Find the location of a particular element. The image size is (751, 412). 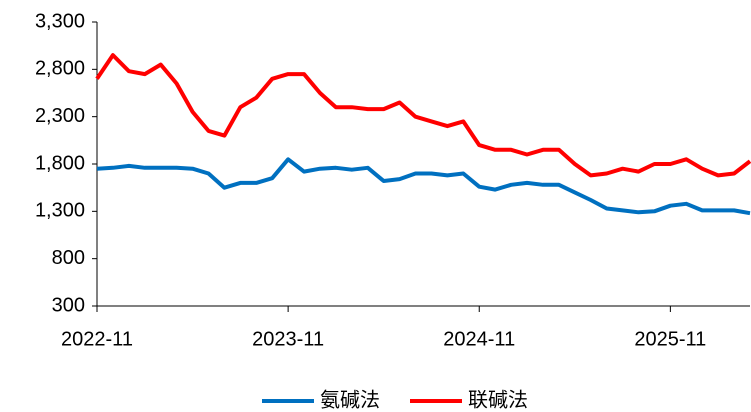

y-tick-label: 2,800 is located at coordinates (60, 69).